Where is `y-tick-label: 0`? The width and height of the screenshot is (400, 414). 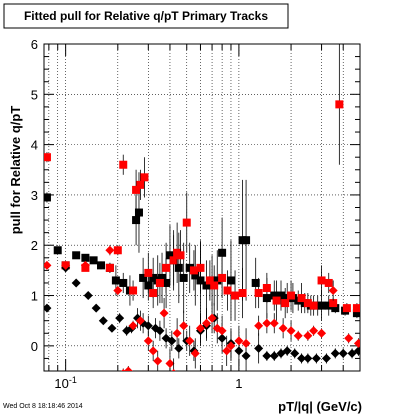 y-tick-label: 0 is located at coordinates (34, 346).